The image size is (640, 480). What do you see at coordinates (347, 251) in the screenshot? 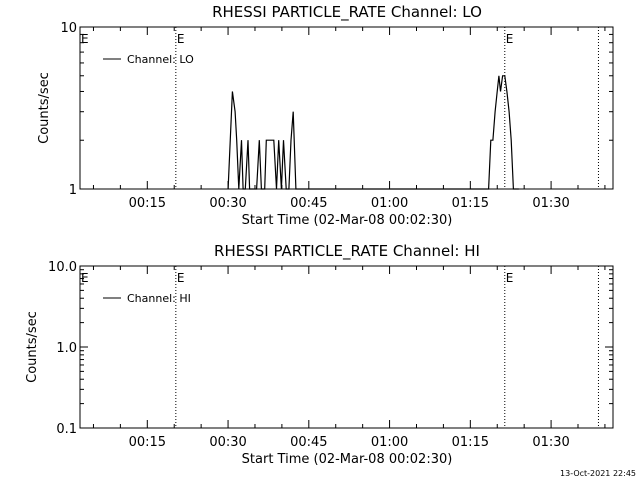
I see `chart-title: RHESSI PARTICLE_RATE Channel: HI` at bounding box center [347, 251].